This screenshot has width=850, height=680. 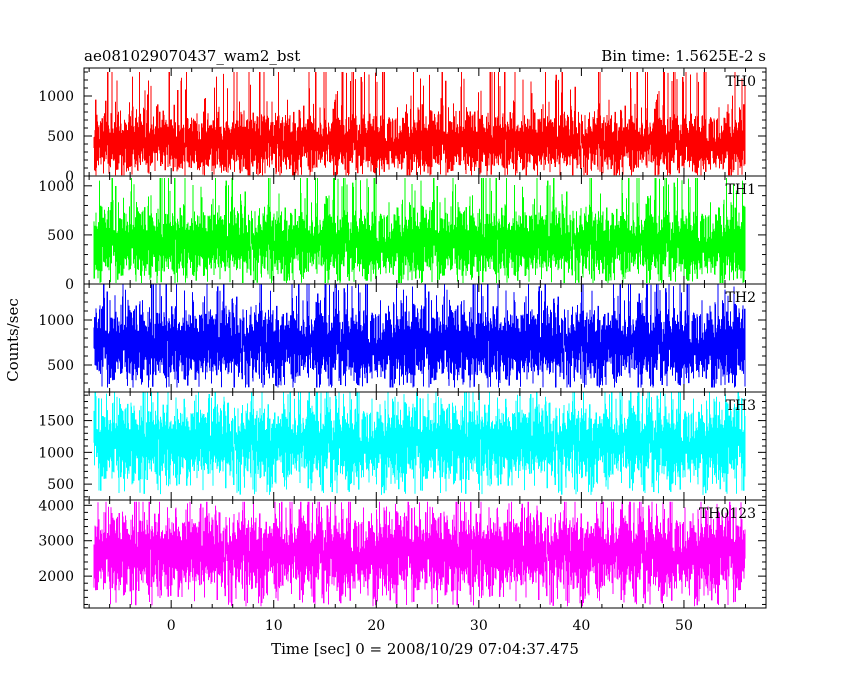 What do you see at coordinates (479, 626) in the screenshot?
I see `x-tick-label: 30` at bounding box center [479, 626].